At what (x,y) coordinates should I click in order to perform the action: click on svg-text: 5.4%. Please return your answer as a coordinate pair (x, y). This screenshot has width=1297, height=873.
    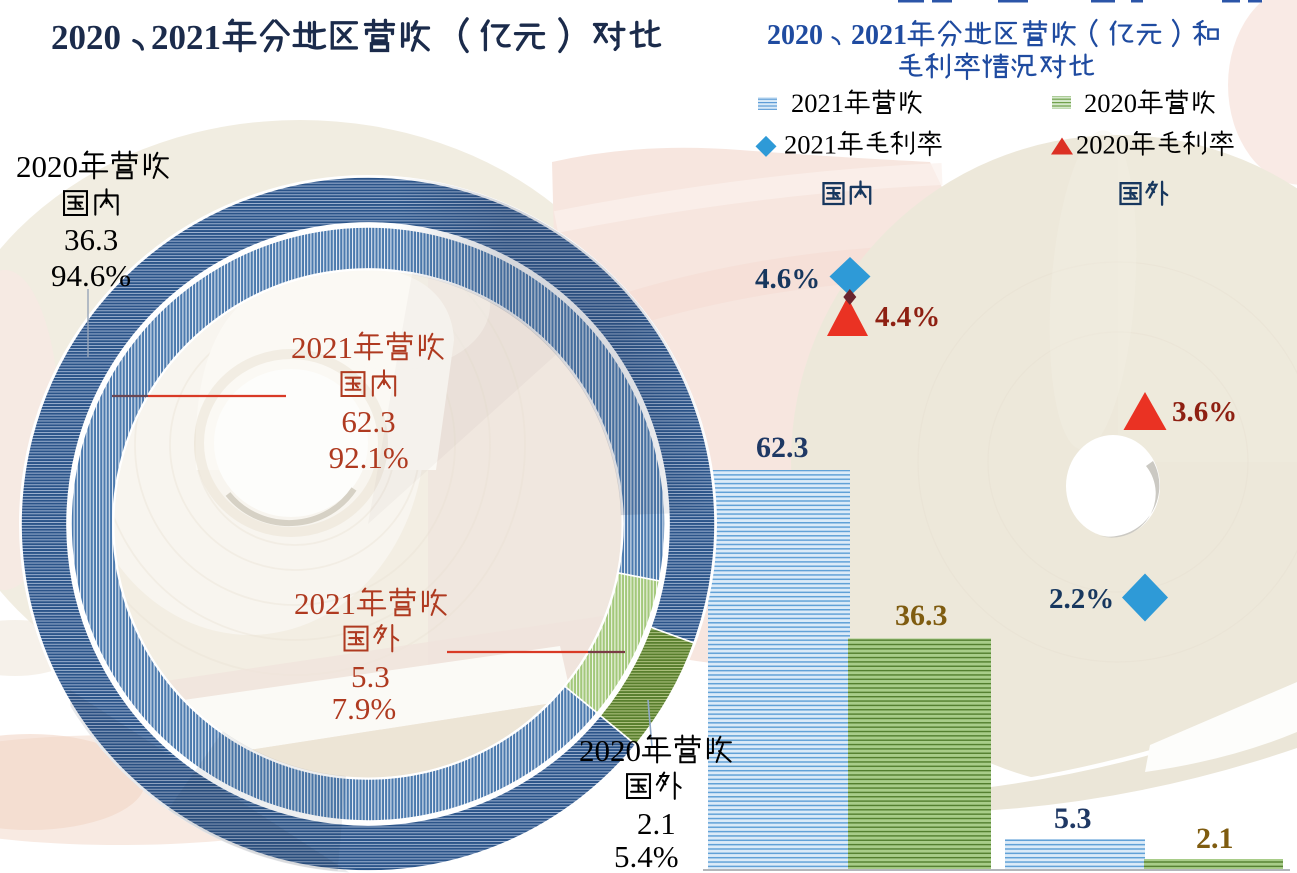
    Looking at the image, I should click on (646, 856).